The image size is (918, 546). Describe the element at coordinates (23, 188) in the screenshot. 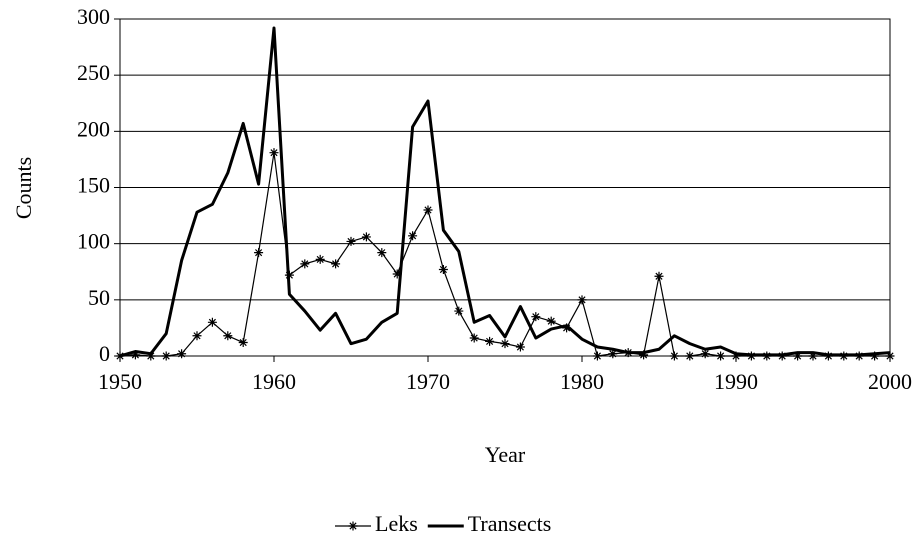

I see `y-axis-label: Counts` at that location.